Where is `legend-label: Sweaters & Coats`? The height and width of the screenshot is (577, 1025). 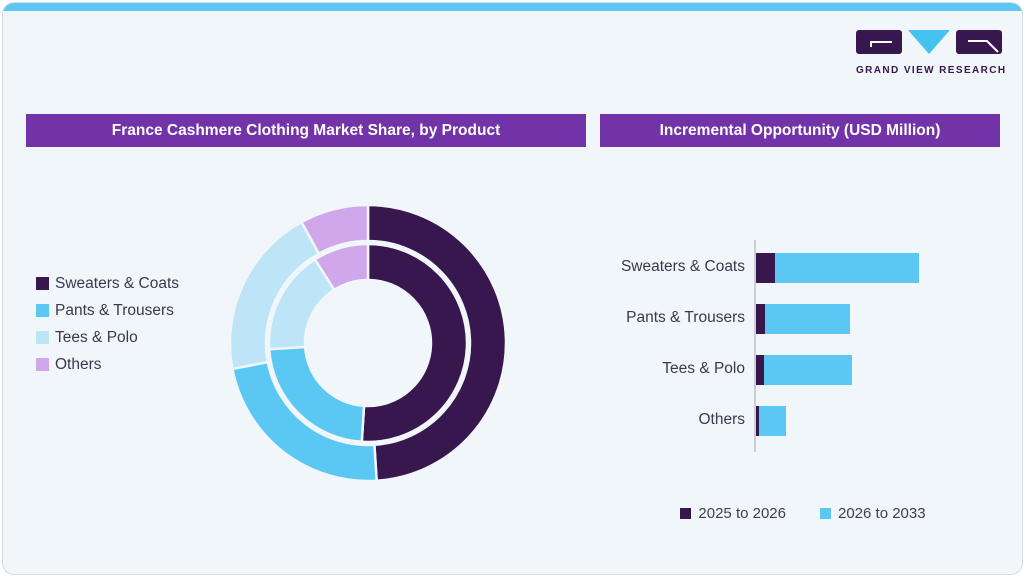
legend-label: Sweaters & Coats is located at coordinates (117, 283).